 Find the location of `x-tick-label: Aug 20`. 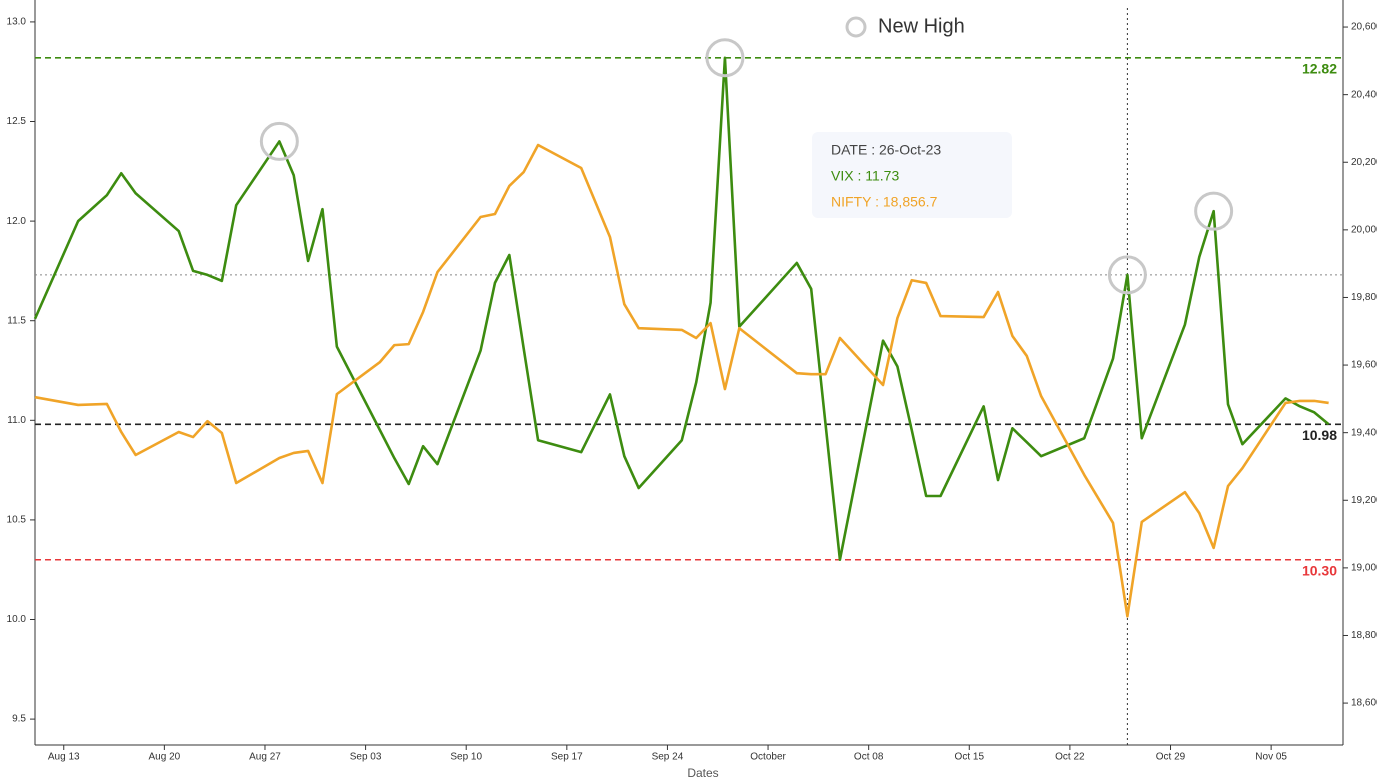

x-tick-label: Aug 20 is located at coordinates (165, 757).